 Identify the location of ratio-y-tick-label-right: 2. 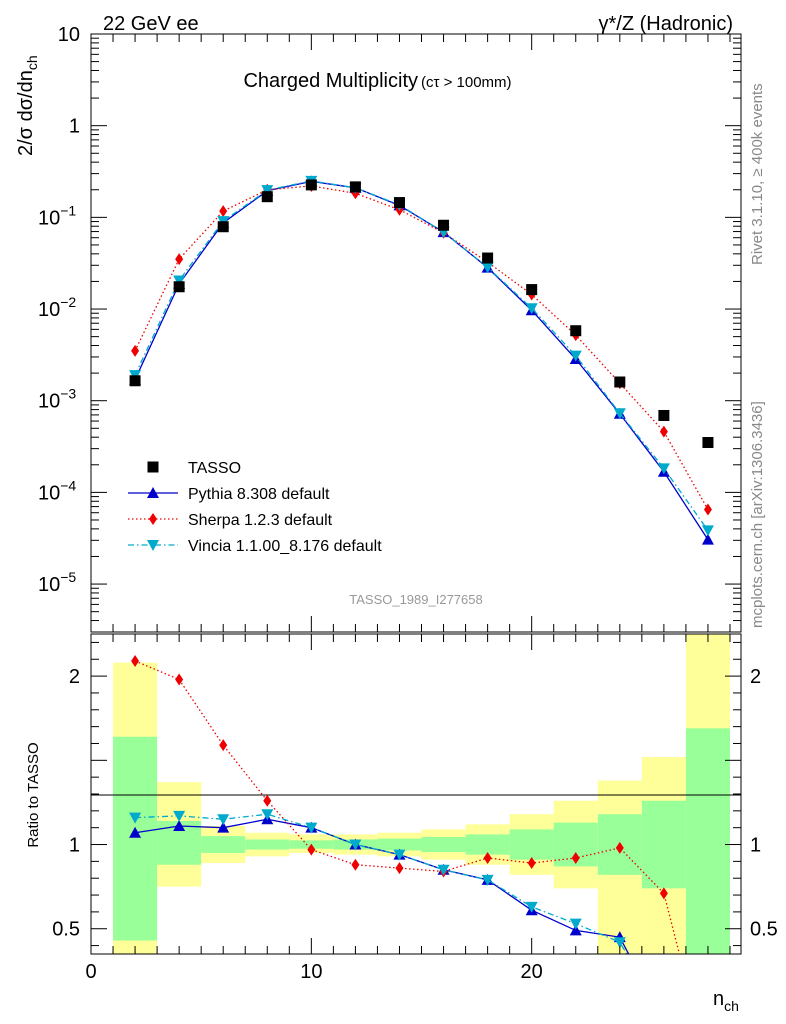
(755, 677).